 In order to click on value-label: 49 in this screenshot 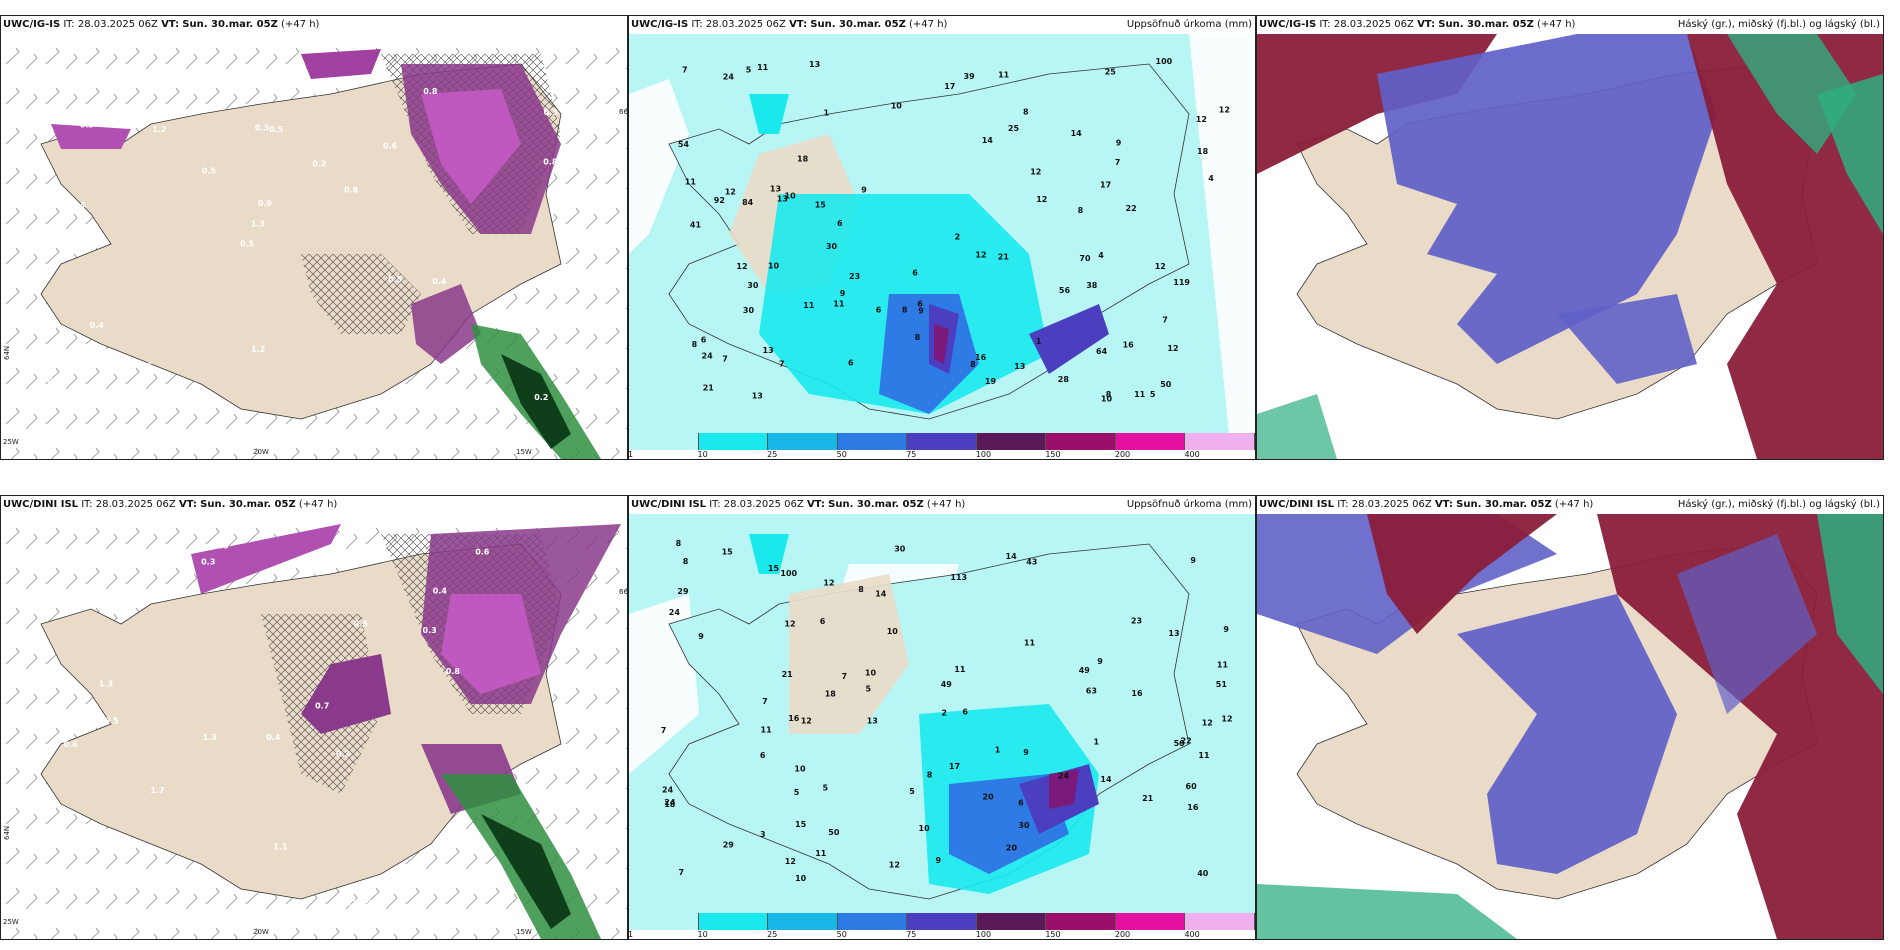, I will do `click(947, 684)`.